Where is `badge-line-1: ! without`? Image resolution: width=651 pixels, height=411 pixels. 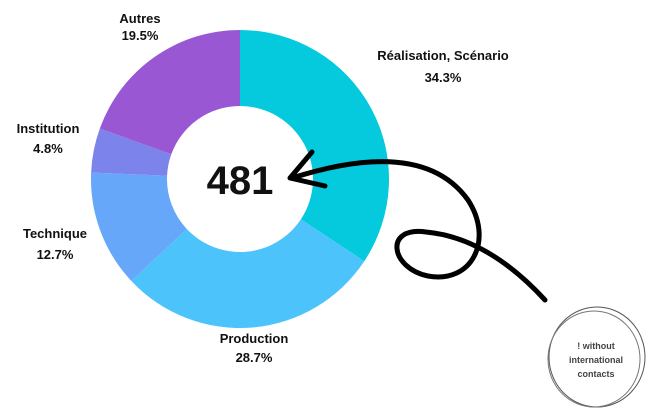
badge-line-1: ! without is located at coordinates (596, 346).